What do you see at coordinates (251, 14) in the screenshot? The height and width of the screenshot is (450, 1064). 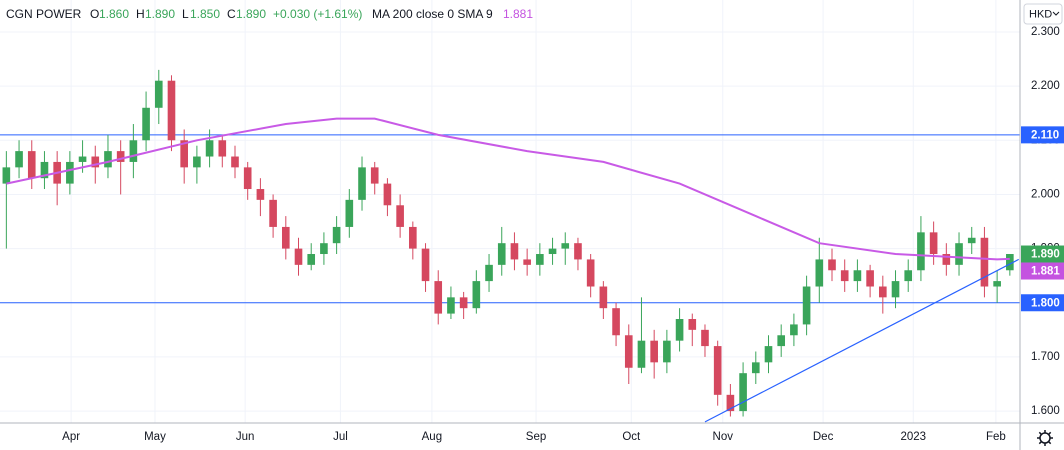 I see `close-value: 1.890` at bounding box center [251, 14].